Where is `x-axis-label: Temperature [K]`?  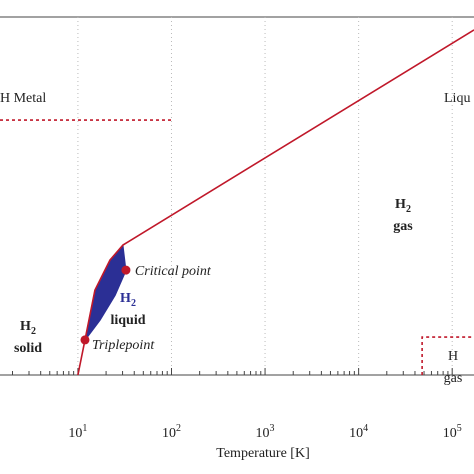 x-axis-label: Temperature [K] is located at coordinates (262, 453).